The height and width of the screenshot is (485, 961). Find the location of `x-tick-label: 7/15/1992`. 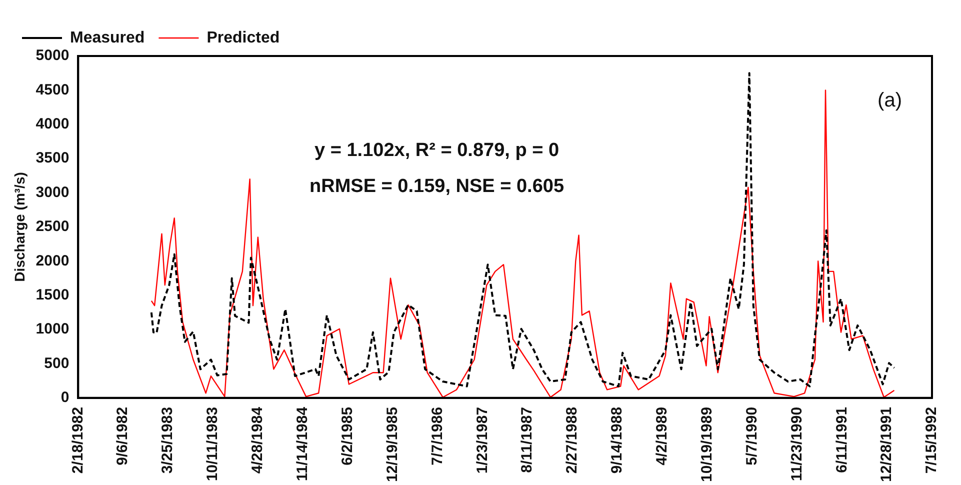

x-tick-label: 7/15/1992 is located at coordinates (931, 440).